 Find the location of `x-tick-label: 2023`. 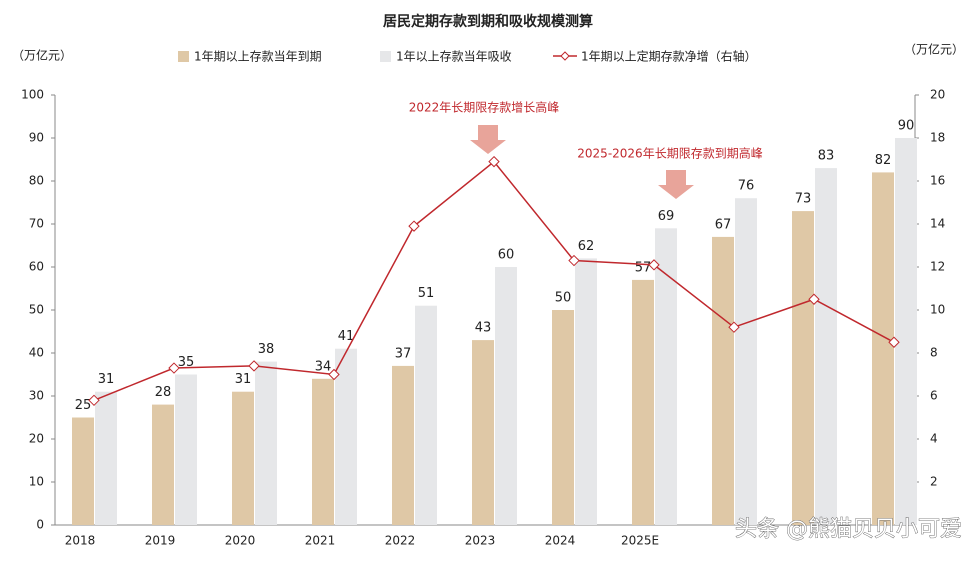

x-tick-label: 2023 is located at coordinates (480, 541).